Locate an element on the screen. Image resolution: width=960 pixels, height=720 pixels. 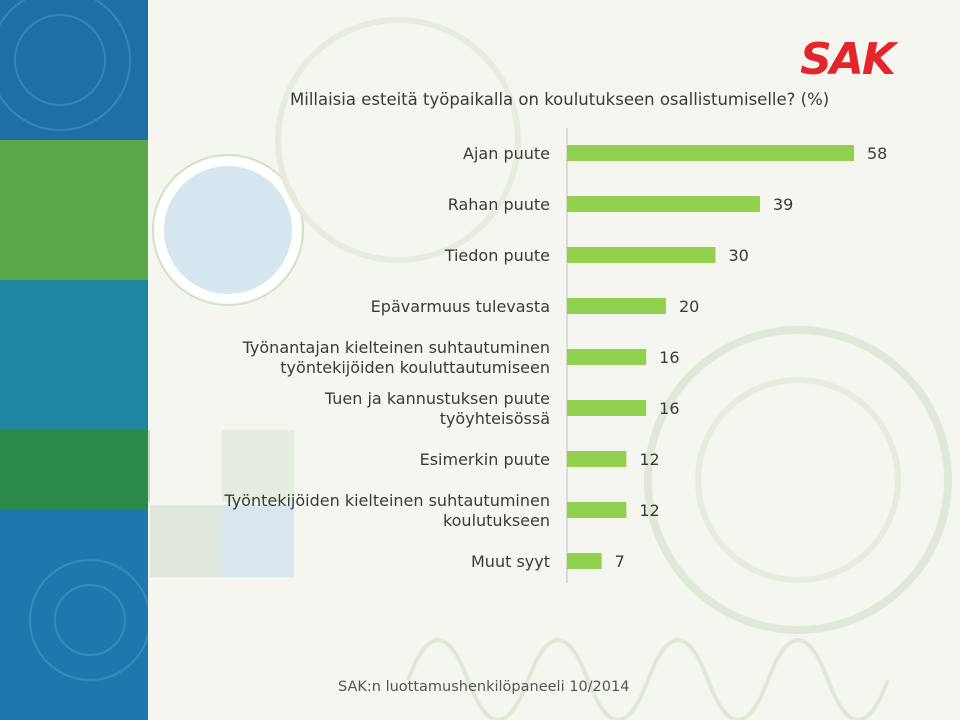
data-label: 7 is located at coordinates (619, 561).